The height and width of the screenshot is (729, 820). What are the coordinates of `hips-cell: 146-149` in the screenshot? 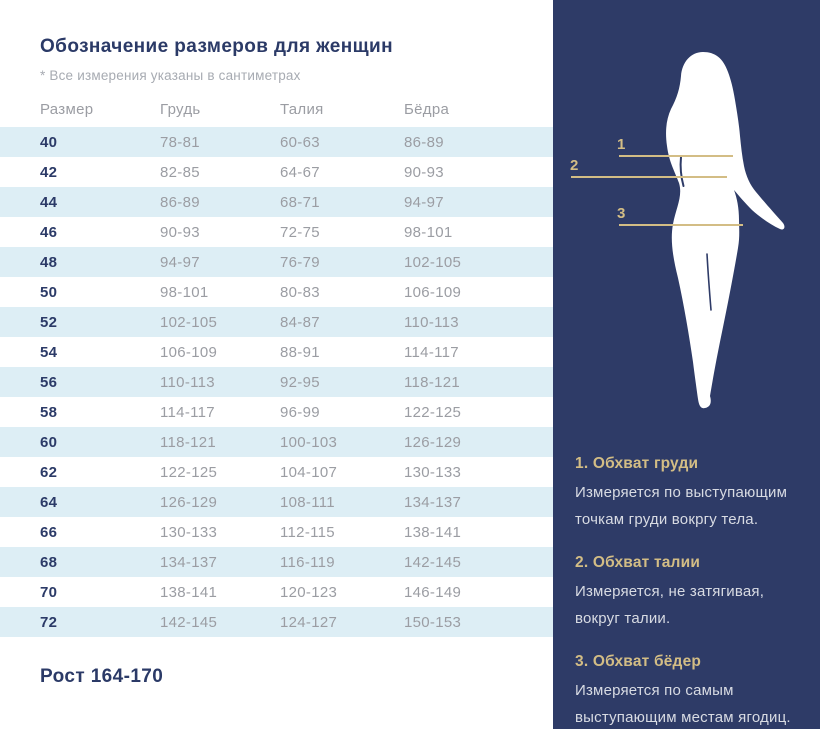 It's located at (433, 592).